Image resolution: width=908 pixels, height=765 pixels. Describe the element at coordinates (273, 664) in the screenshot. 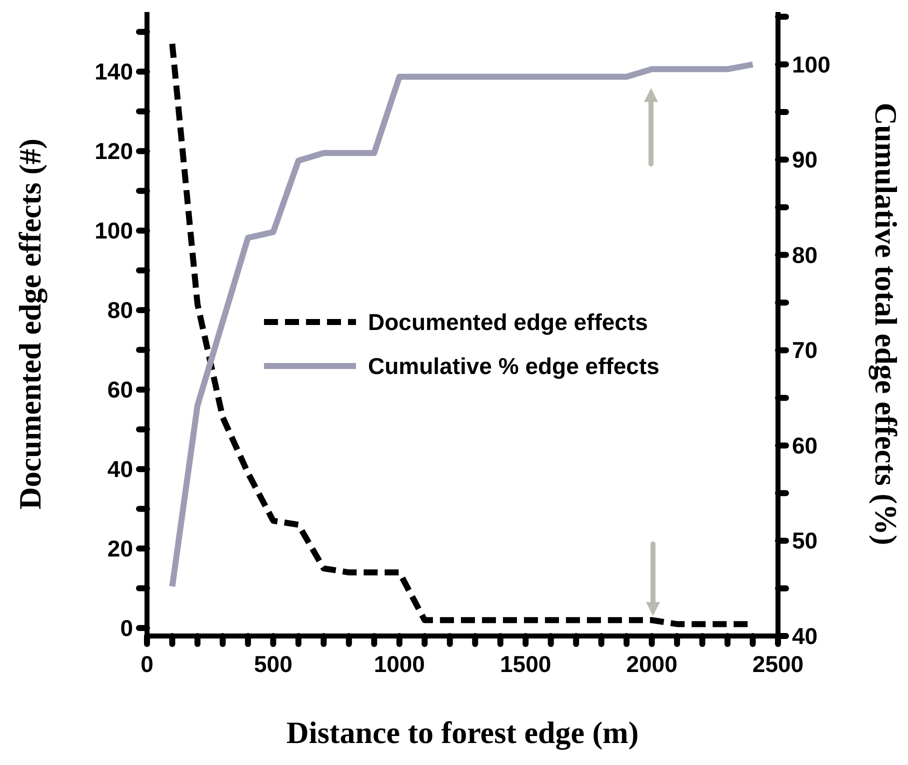

I see `x-tick-label: 500` at that location.